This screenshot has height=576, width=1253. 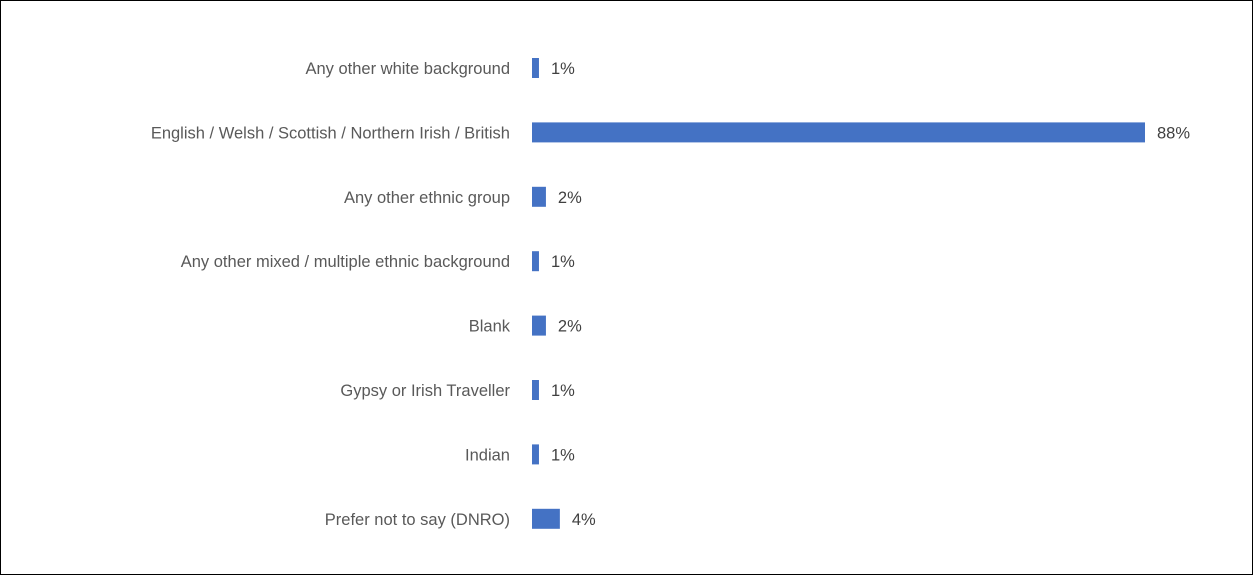 I want to click on category-label: Prefer not to say (DNRO), so click(x=417, y=520).